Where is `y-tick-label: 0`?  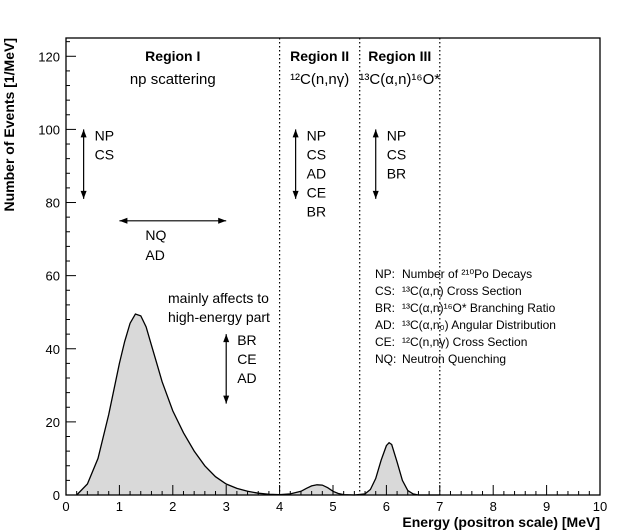
y-tick-label: 0 is located at coordinates (56, 495).